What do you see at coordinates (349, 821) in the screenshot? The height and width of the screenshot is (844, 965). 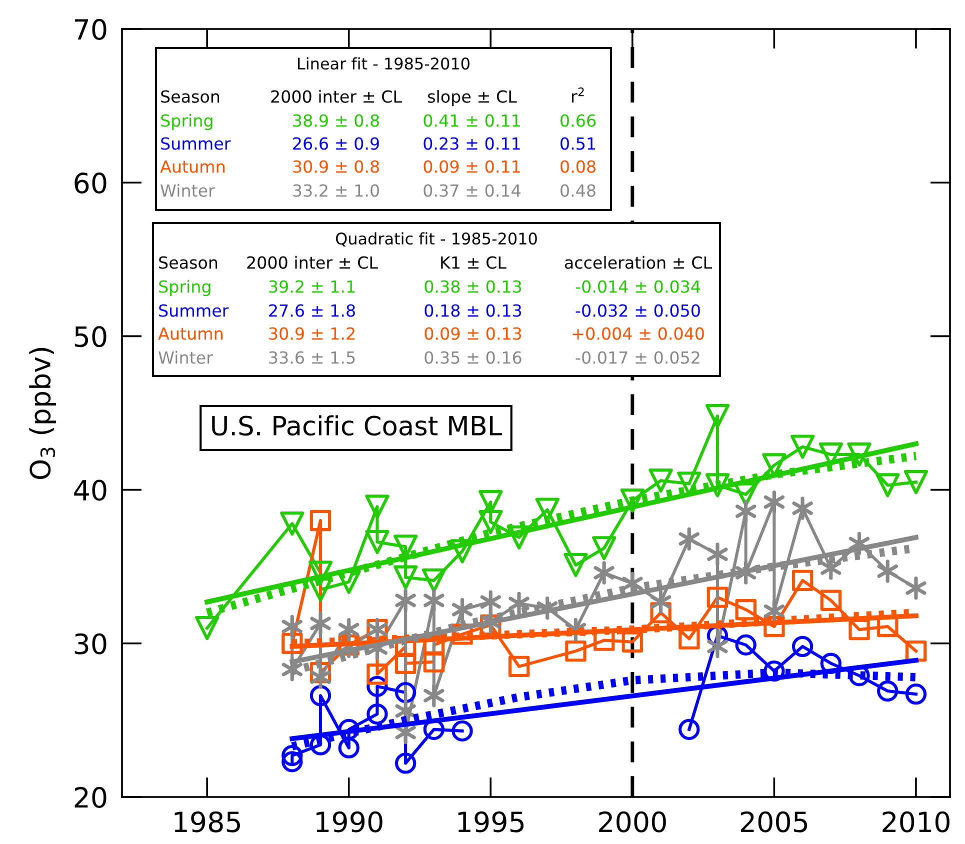 I see `x-tick-label: 1990` at bounding box center [349, 821].